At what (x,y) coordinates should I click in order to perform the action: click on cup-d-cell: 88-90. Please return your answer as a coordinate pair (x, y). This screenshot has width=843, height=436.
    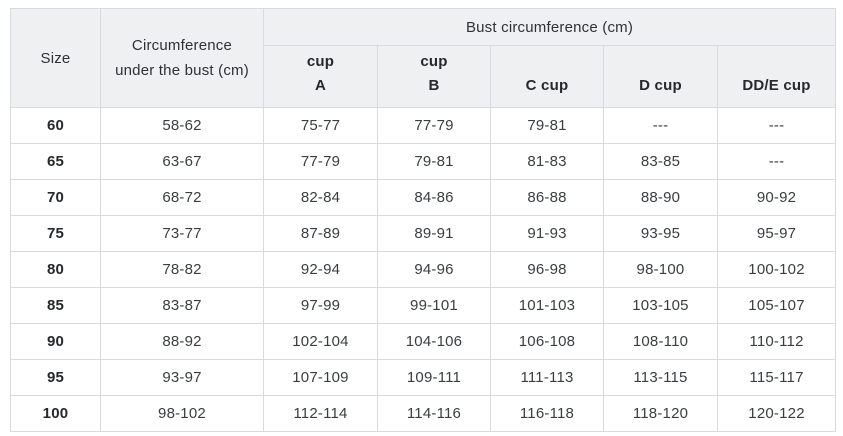
    Looking at the image, I should click on (660, 197).